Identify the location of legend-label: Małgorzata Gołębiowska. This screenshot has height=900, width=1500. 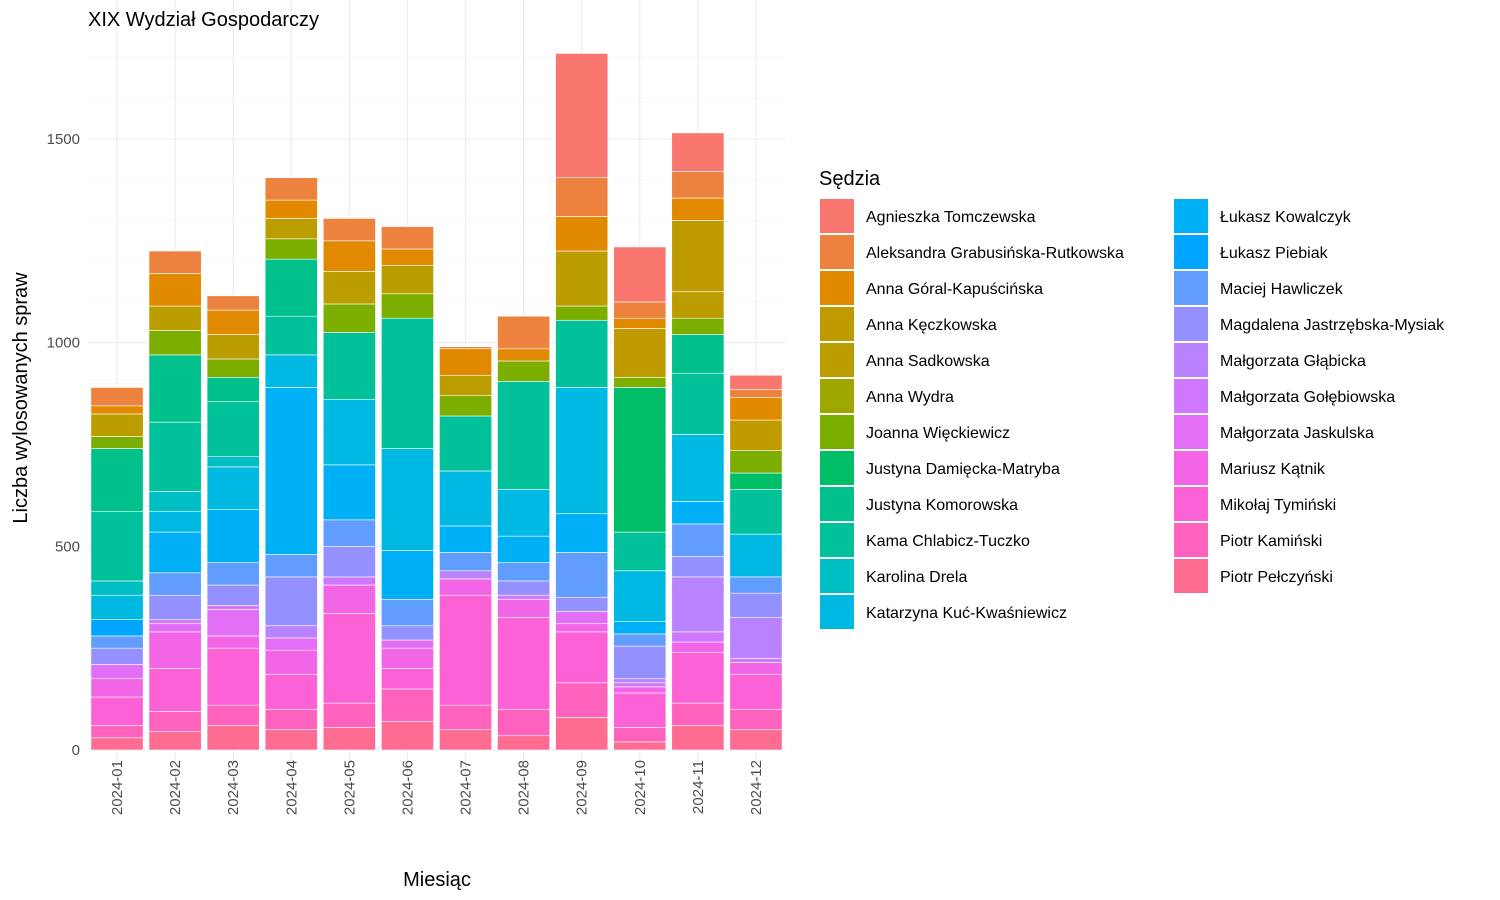
(1307, 397).